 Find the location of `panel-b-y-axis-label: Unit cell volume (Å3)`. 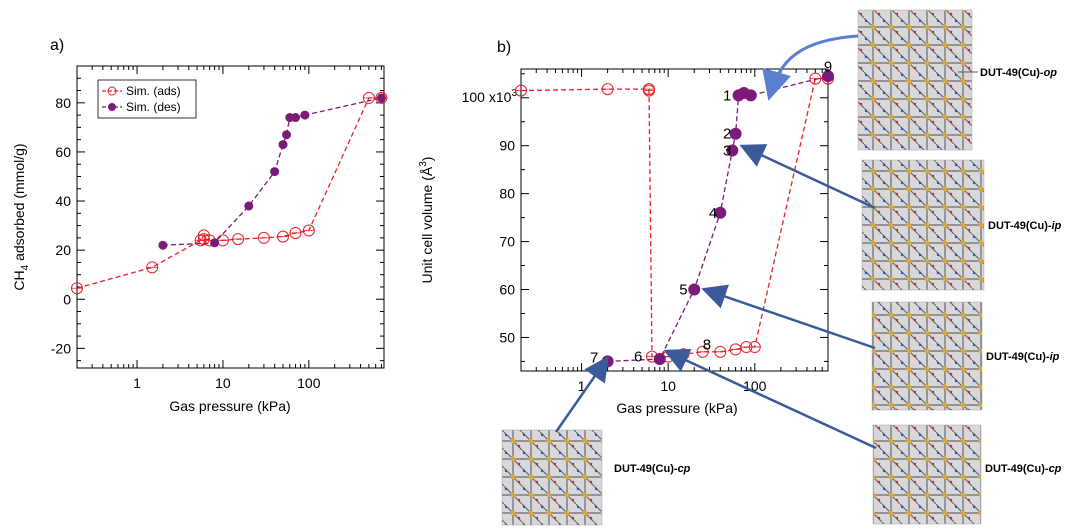

panel-b-y-axis-label: Unit cell volume (Å3) is located at coordinates (426, 220).